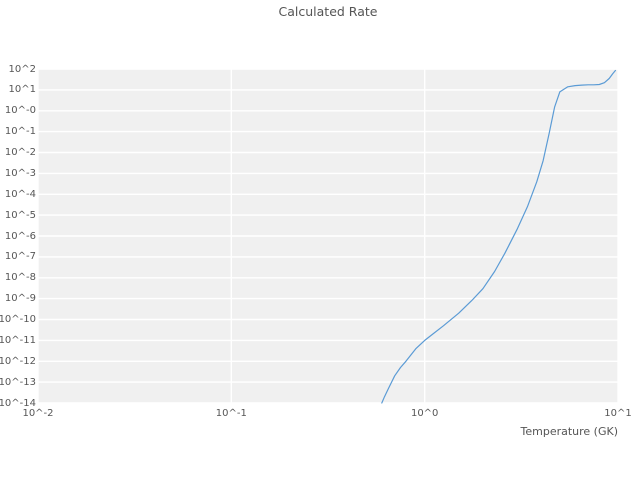  Describe the element at coordinates (18, 361) in the screenshot. I see `y-tick-label: 10^-12` at that location.